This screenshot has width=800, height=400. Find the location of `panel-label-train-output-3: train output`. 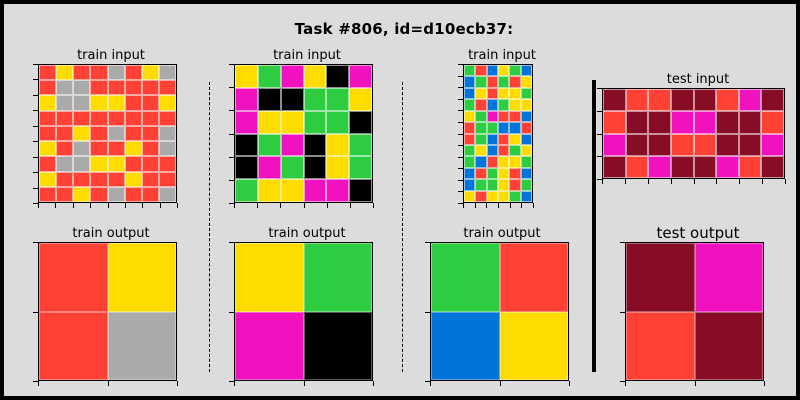

panel-label-train-output-3: train output is located at coordinates (502, 233).